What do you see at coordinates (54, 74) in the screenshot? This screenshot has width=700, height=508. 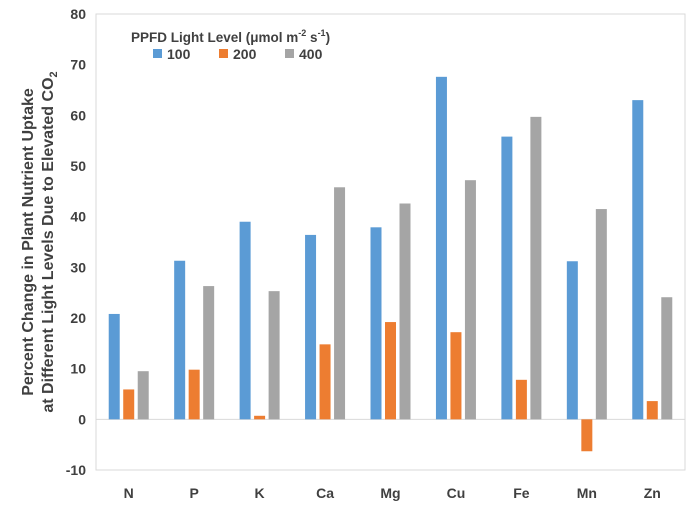 I see `y-axis-label-subscript: 2` at bounding box center [54, 74].